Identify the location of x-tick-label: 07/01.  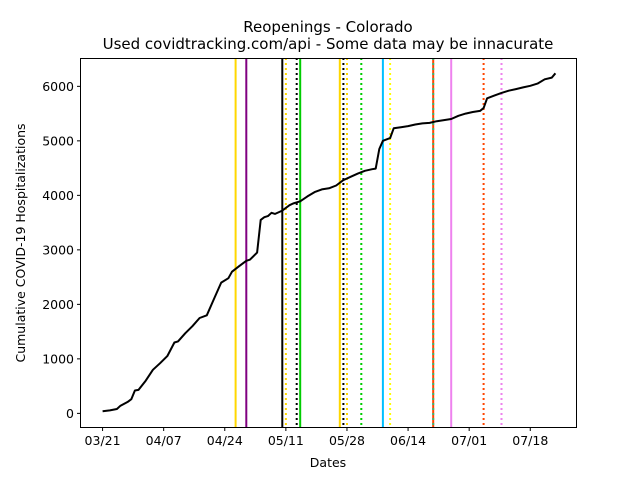
(469, 440).